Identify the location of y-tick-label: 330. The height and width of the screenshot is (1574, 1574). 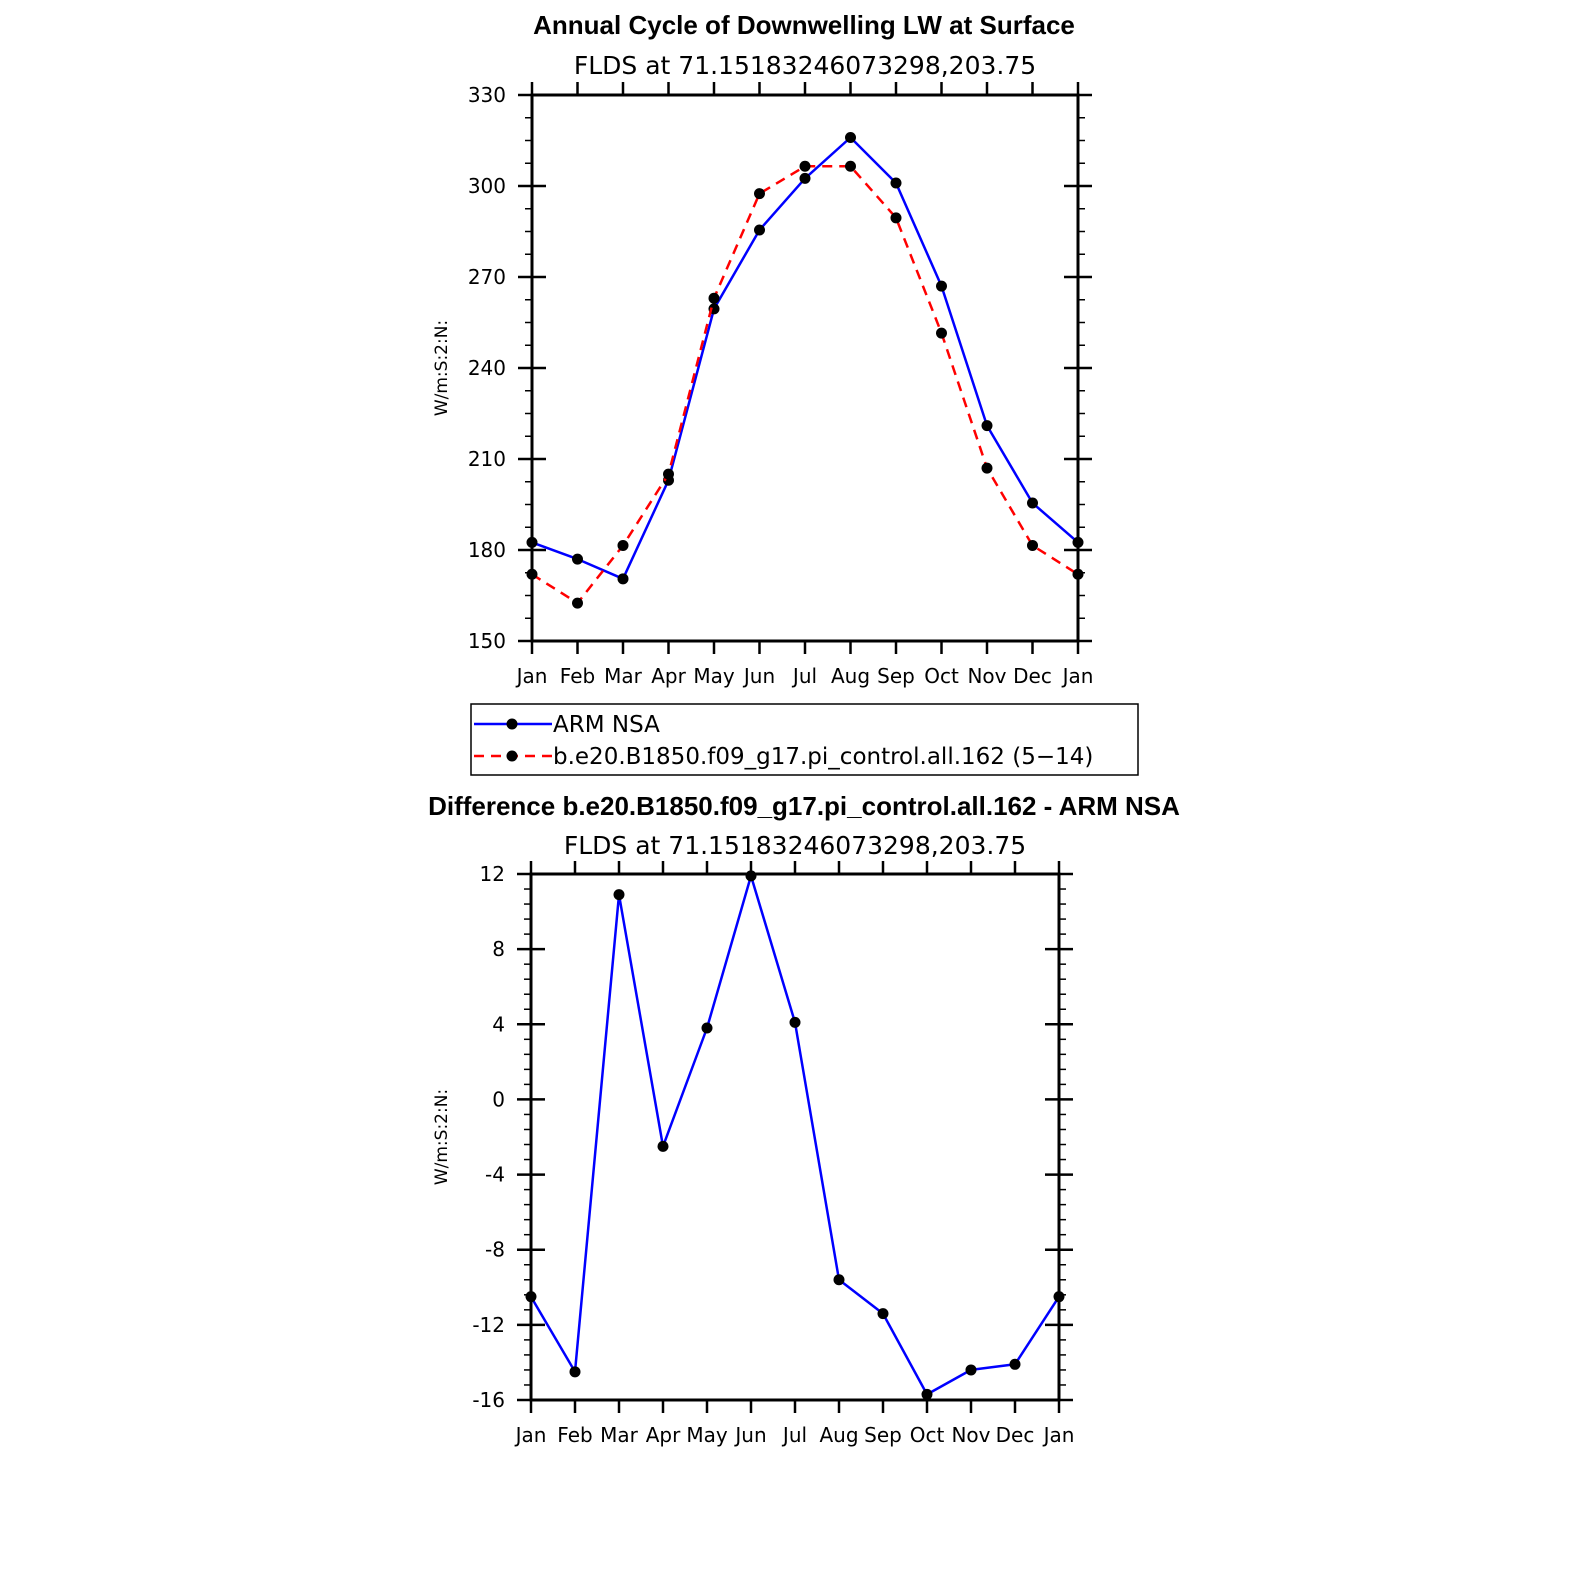
(487, 95).